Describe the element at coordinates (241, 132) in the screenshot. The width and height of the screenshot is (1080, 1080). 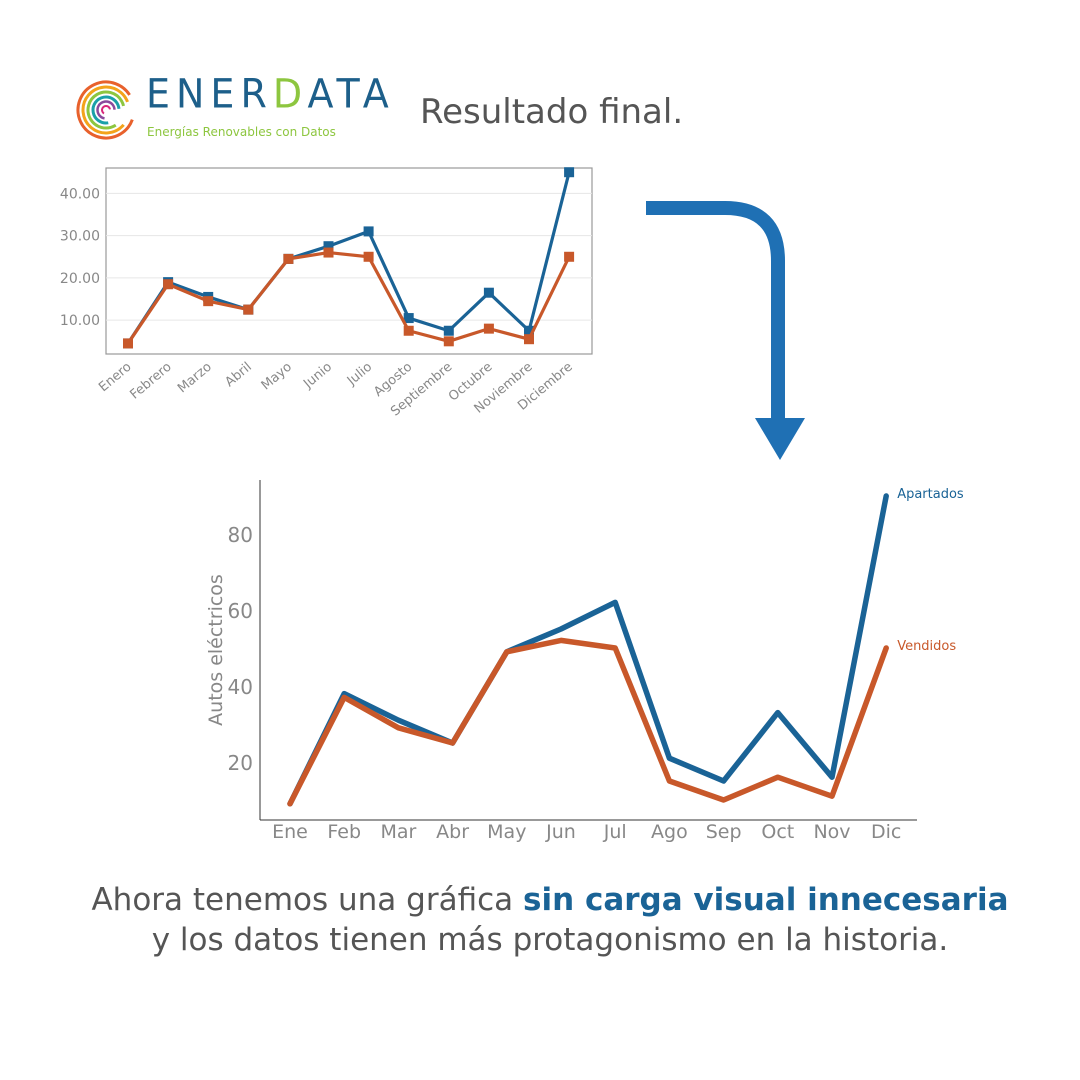
I see `logo-tagline: Energías Renovables con Datos` at that location.